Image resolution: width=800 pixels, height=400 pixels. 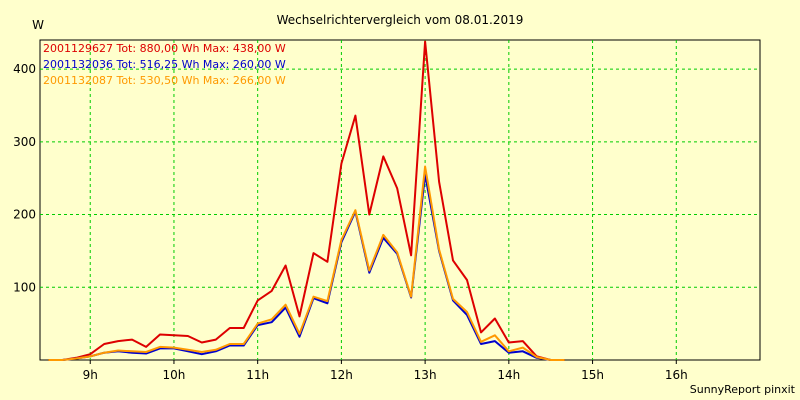 I want to click on x-tick-label: 16h, so click(x=676, y=375).